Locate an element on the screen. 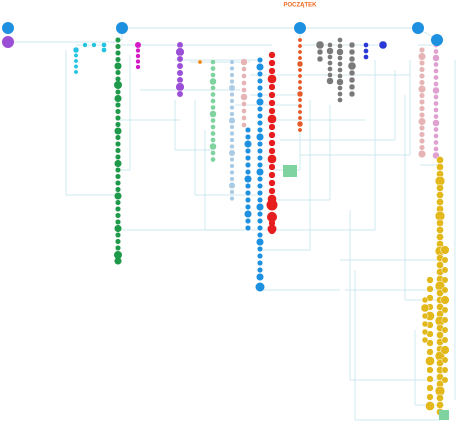 This screenshot has width=474, height=430. note-box is located at coordinates (444, 415).